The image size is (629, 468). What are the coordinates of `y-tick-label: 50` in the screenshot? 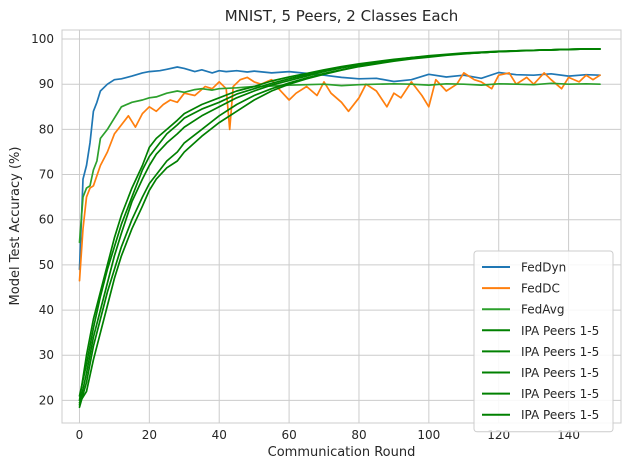 It's located at (46, 265).